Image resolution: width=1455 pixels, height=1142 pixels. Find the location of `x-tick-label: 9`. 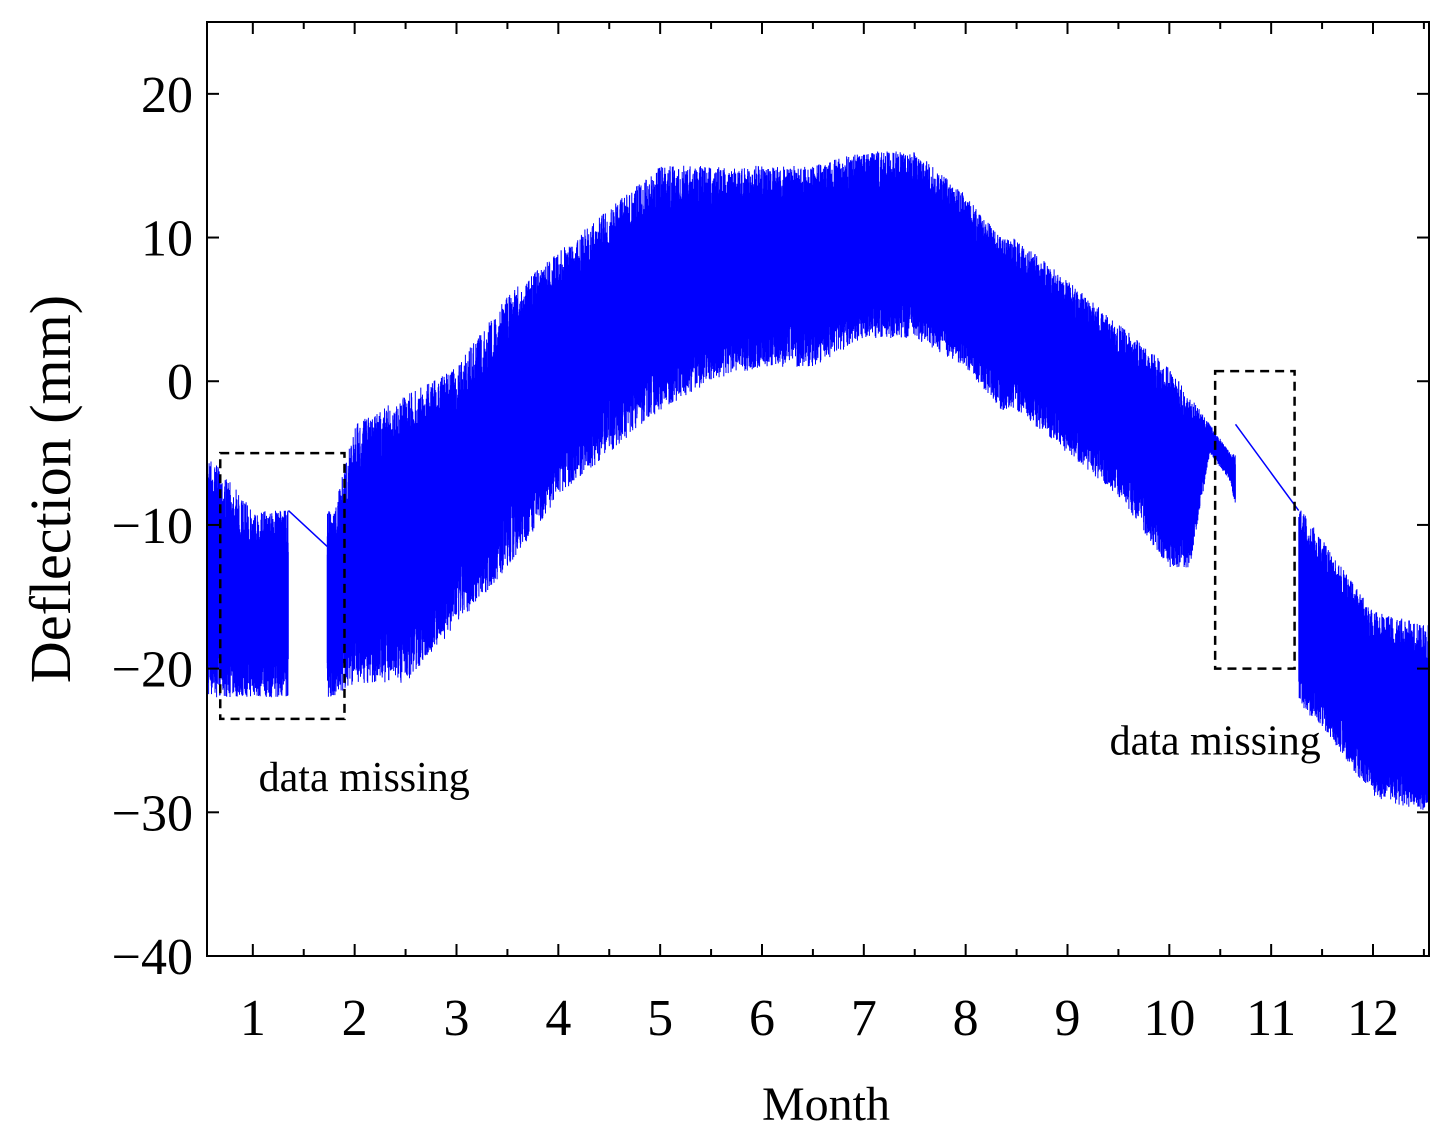

x-tick-label: 9 is located at coordinates (1067, 1018).